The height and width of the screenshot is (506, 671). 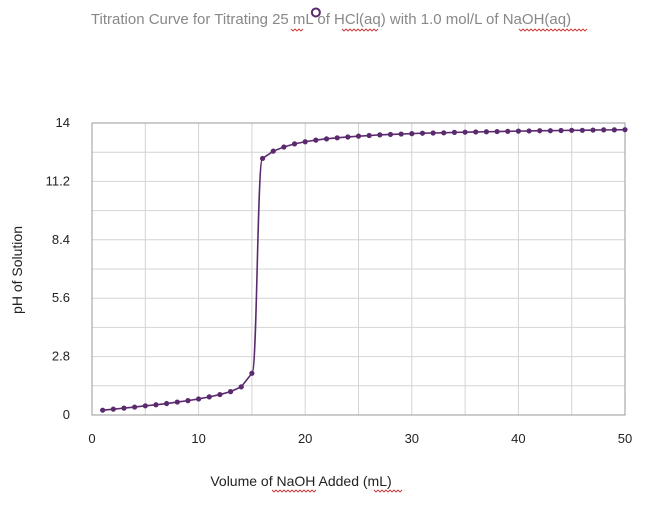 I want to click on x-tick-label: 40, so click(x=518, y=438).